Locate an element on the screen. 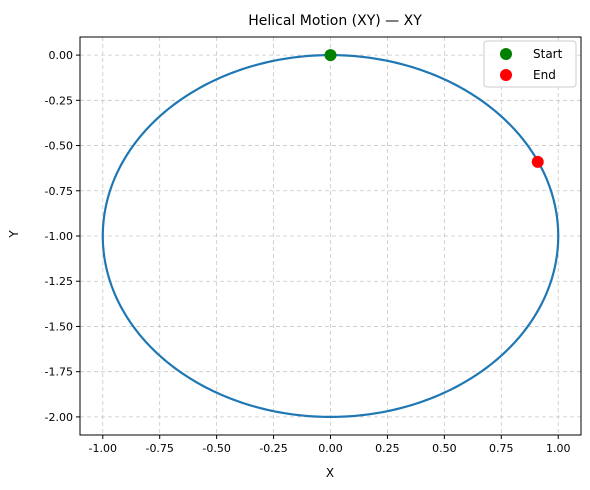 This screenshot has height=490, width=590. y-tick-label: -0.50 is located at coordinates (59, 146).